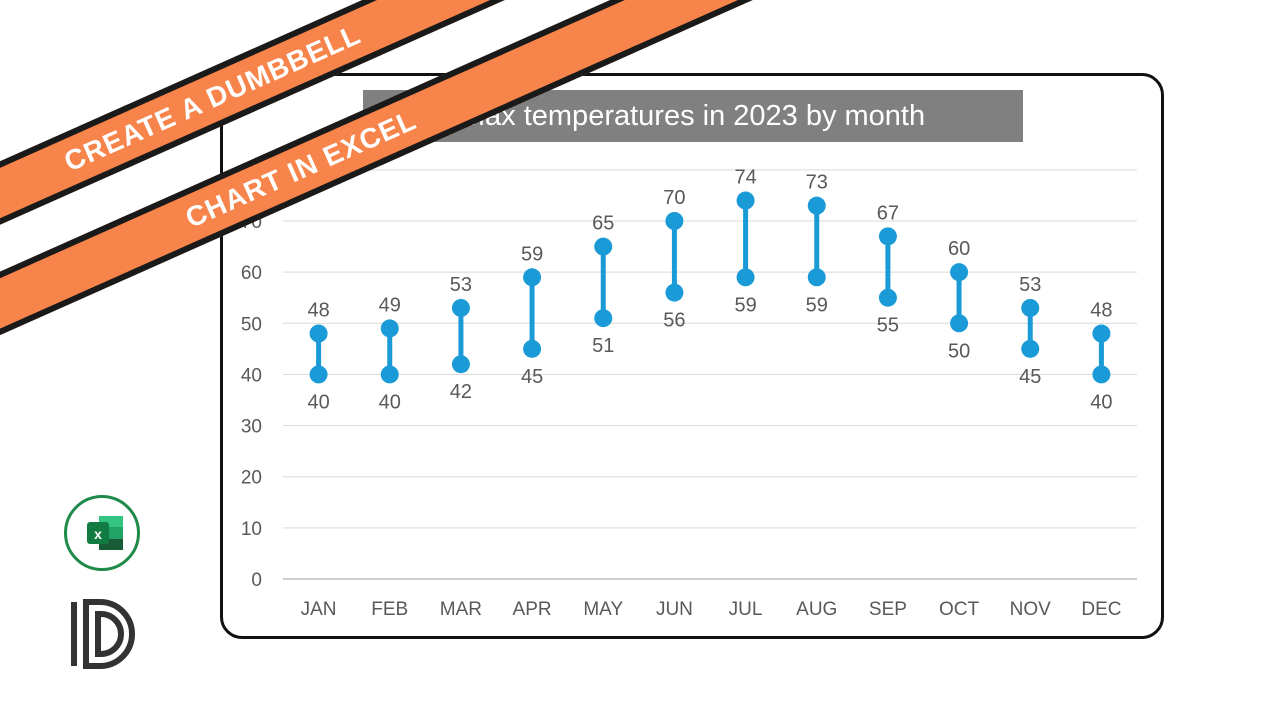  Describe the element at coordinates (461, 609) in the screenshot. I see `x-tick-label: MAR` at that location.